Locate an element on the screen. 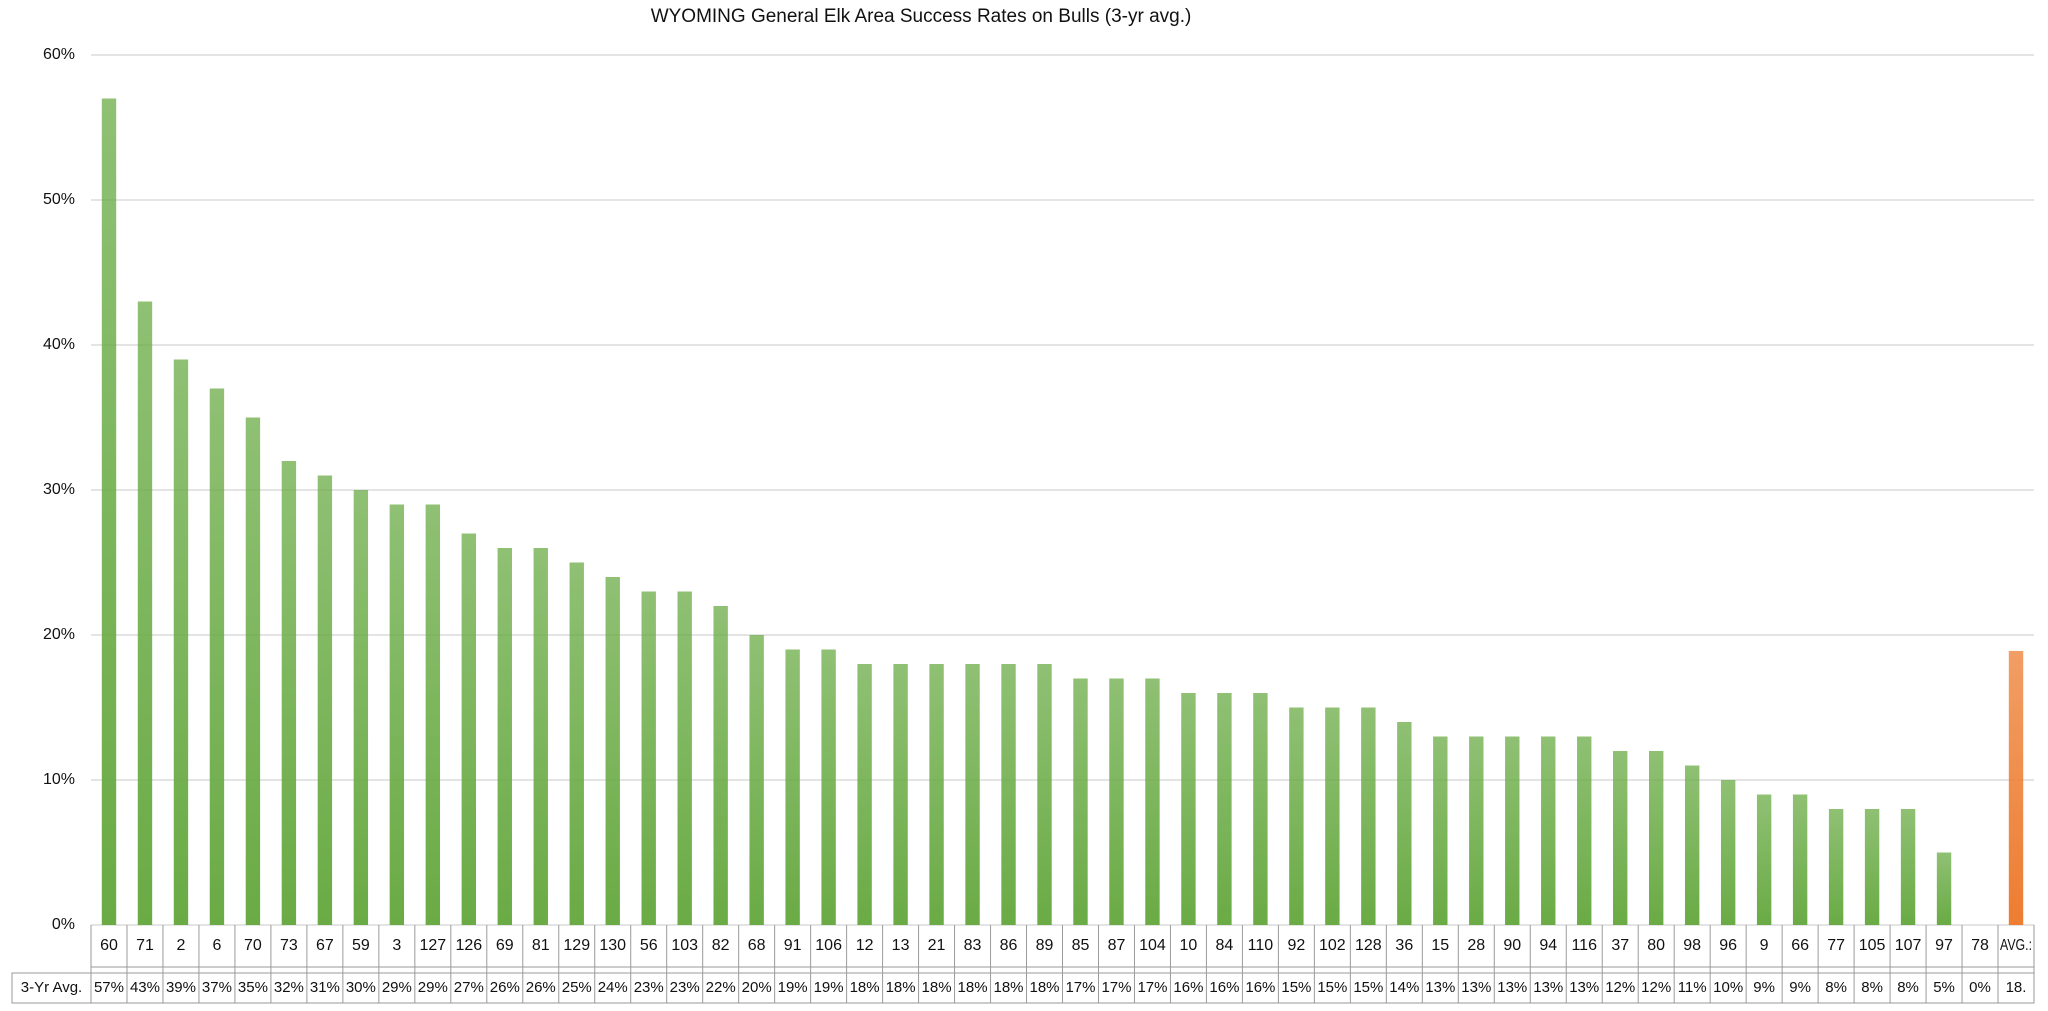 The image size is (2048, 1011). x-tick-label: 130 is located at coordinates (612, 945).